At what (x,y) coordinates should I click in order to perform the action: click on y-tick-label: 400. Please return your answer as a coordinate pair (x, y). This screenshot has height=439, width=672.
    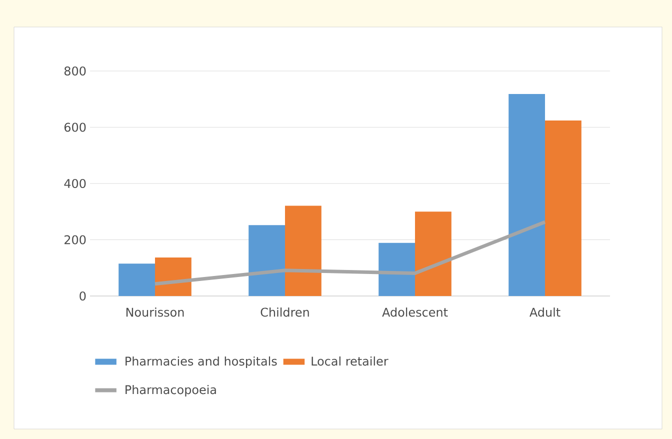
    Looking at the image, I should click on (75, 183).